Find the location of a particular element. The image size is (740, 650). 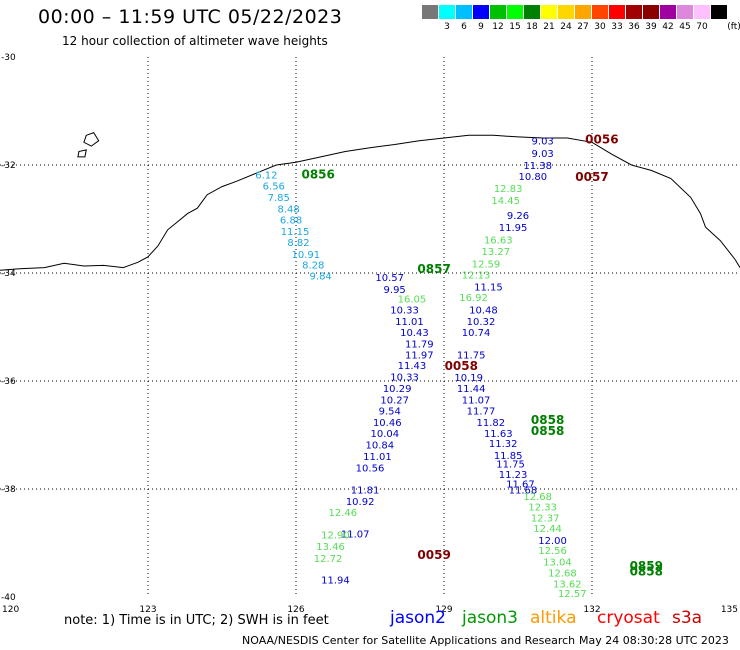

swh-reading-jason2: 12.00 is located at coordinates (552, 541).